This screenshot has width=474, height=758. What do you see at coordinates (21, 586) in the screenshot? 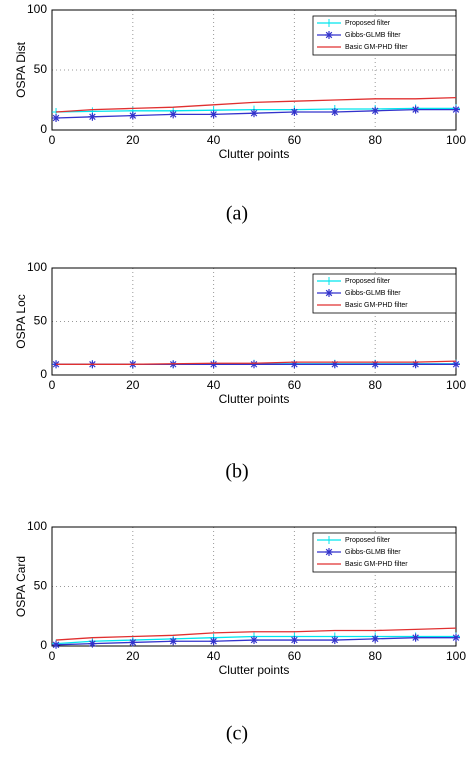
I see `y-axis-label: OSPA Card` at bounding box center [21, 586].